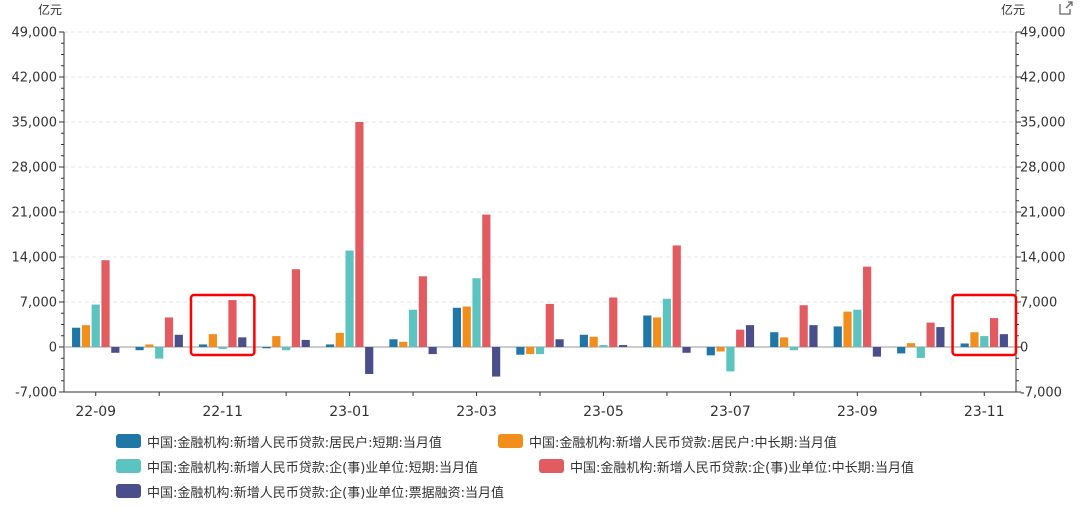  What do you see at coordinates (667, 441) in the screenshot?
I see `legend-item-2: 中国:金融机构:新增人民币贷款:居民户:中长期:当月值` at bounding box center [667, 441].